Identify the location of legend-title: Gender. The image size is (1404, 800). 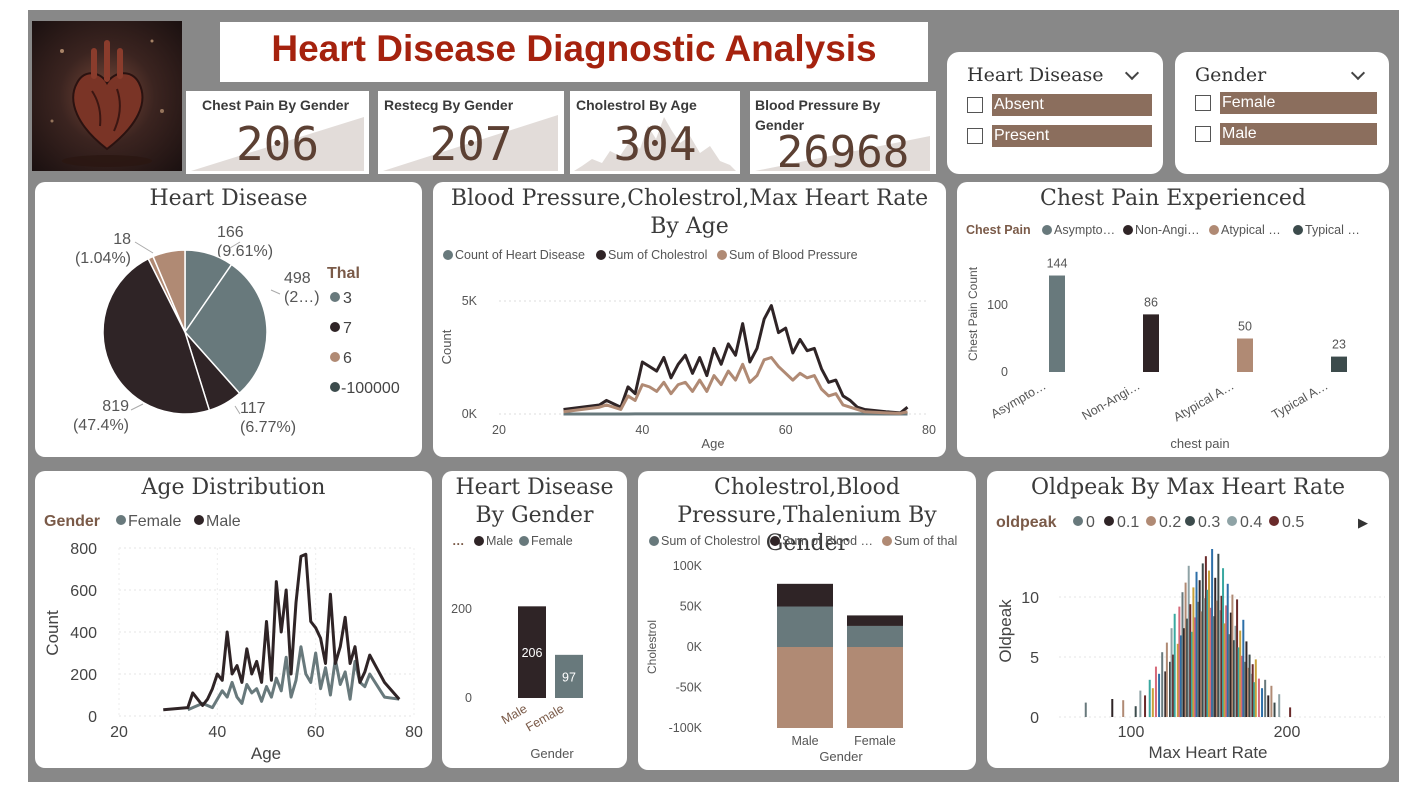
(72, 521).